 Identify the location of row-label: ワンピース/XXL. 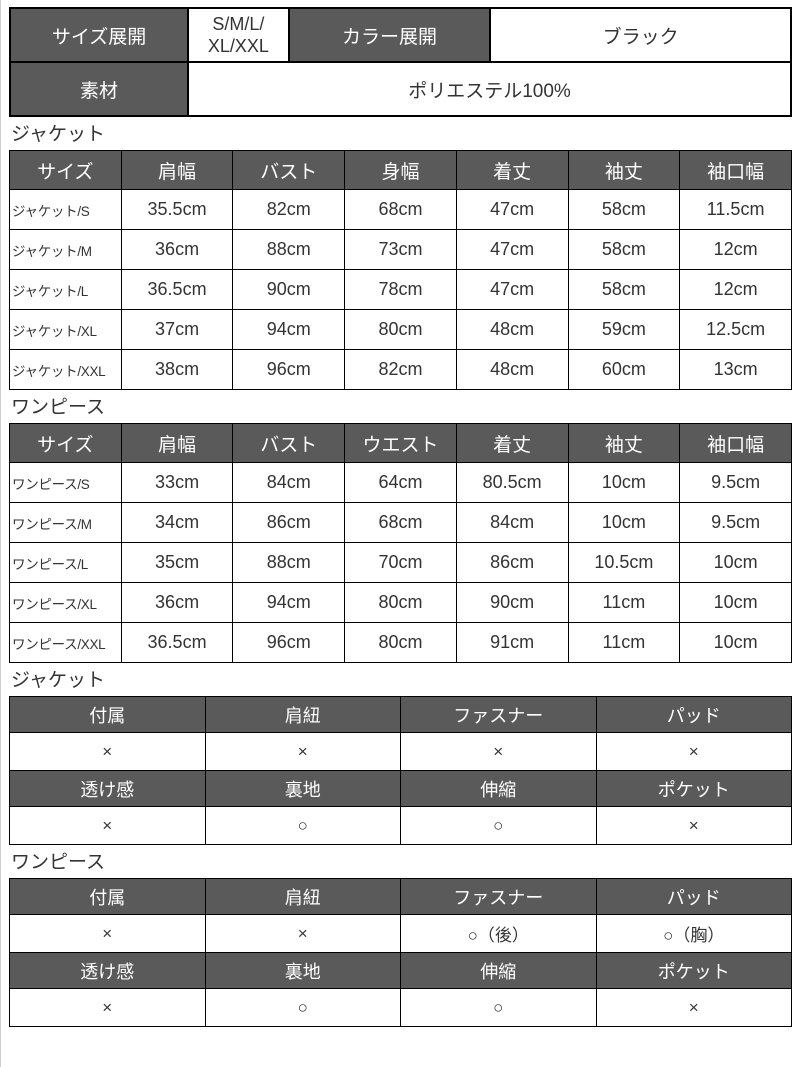
(65, 642).